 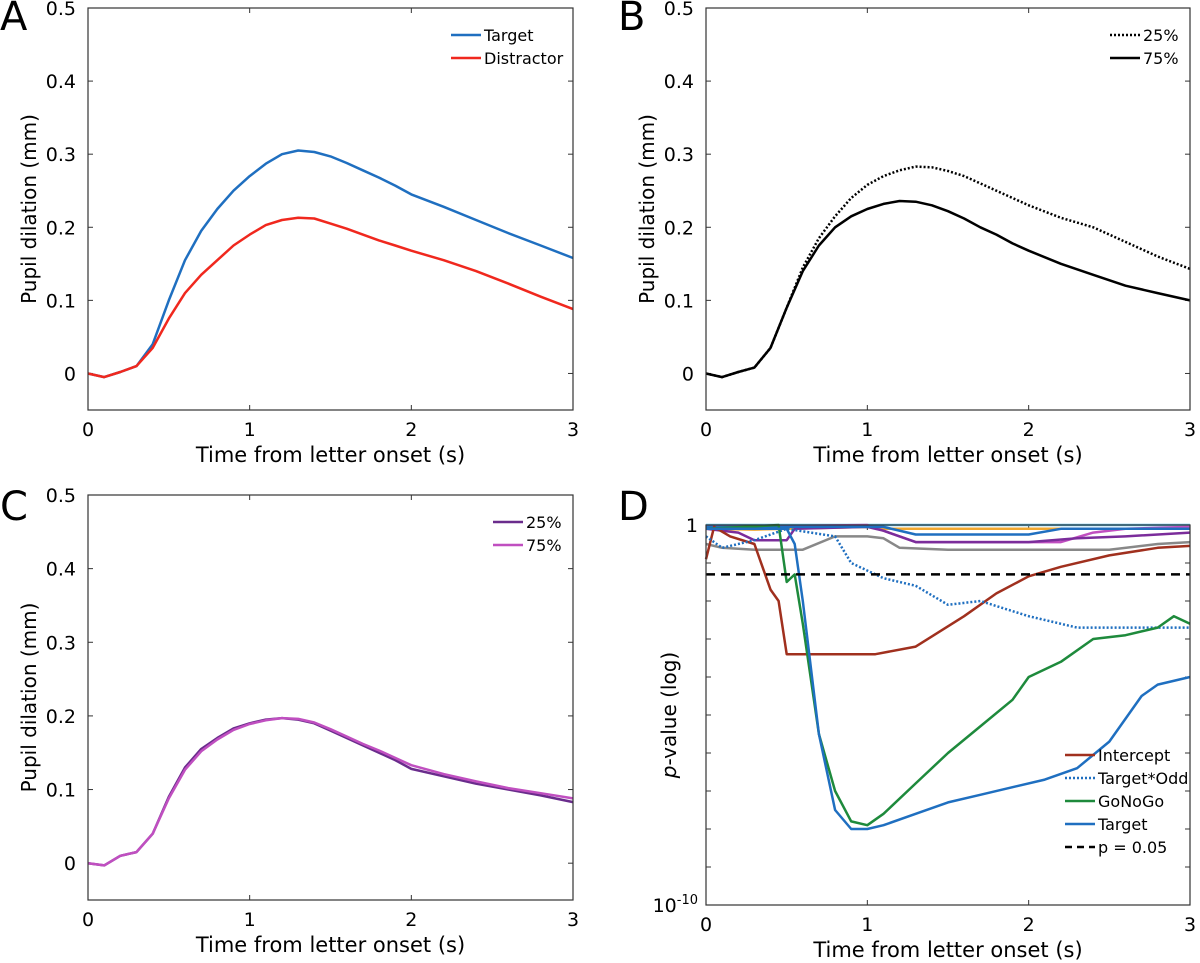 I want to click on y-axis-label: p-value (log), so click(x=669, y=715).